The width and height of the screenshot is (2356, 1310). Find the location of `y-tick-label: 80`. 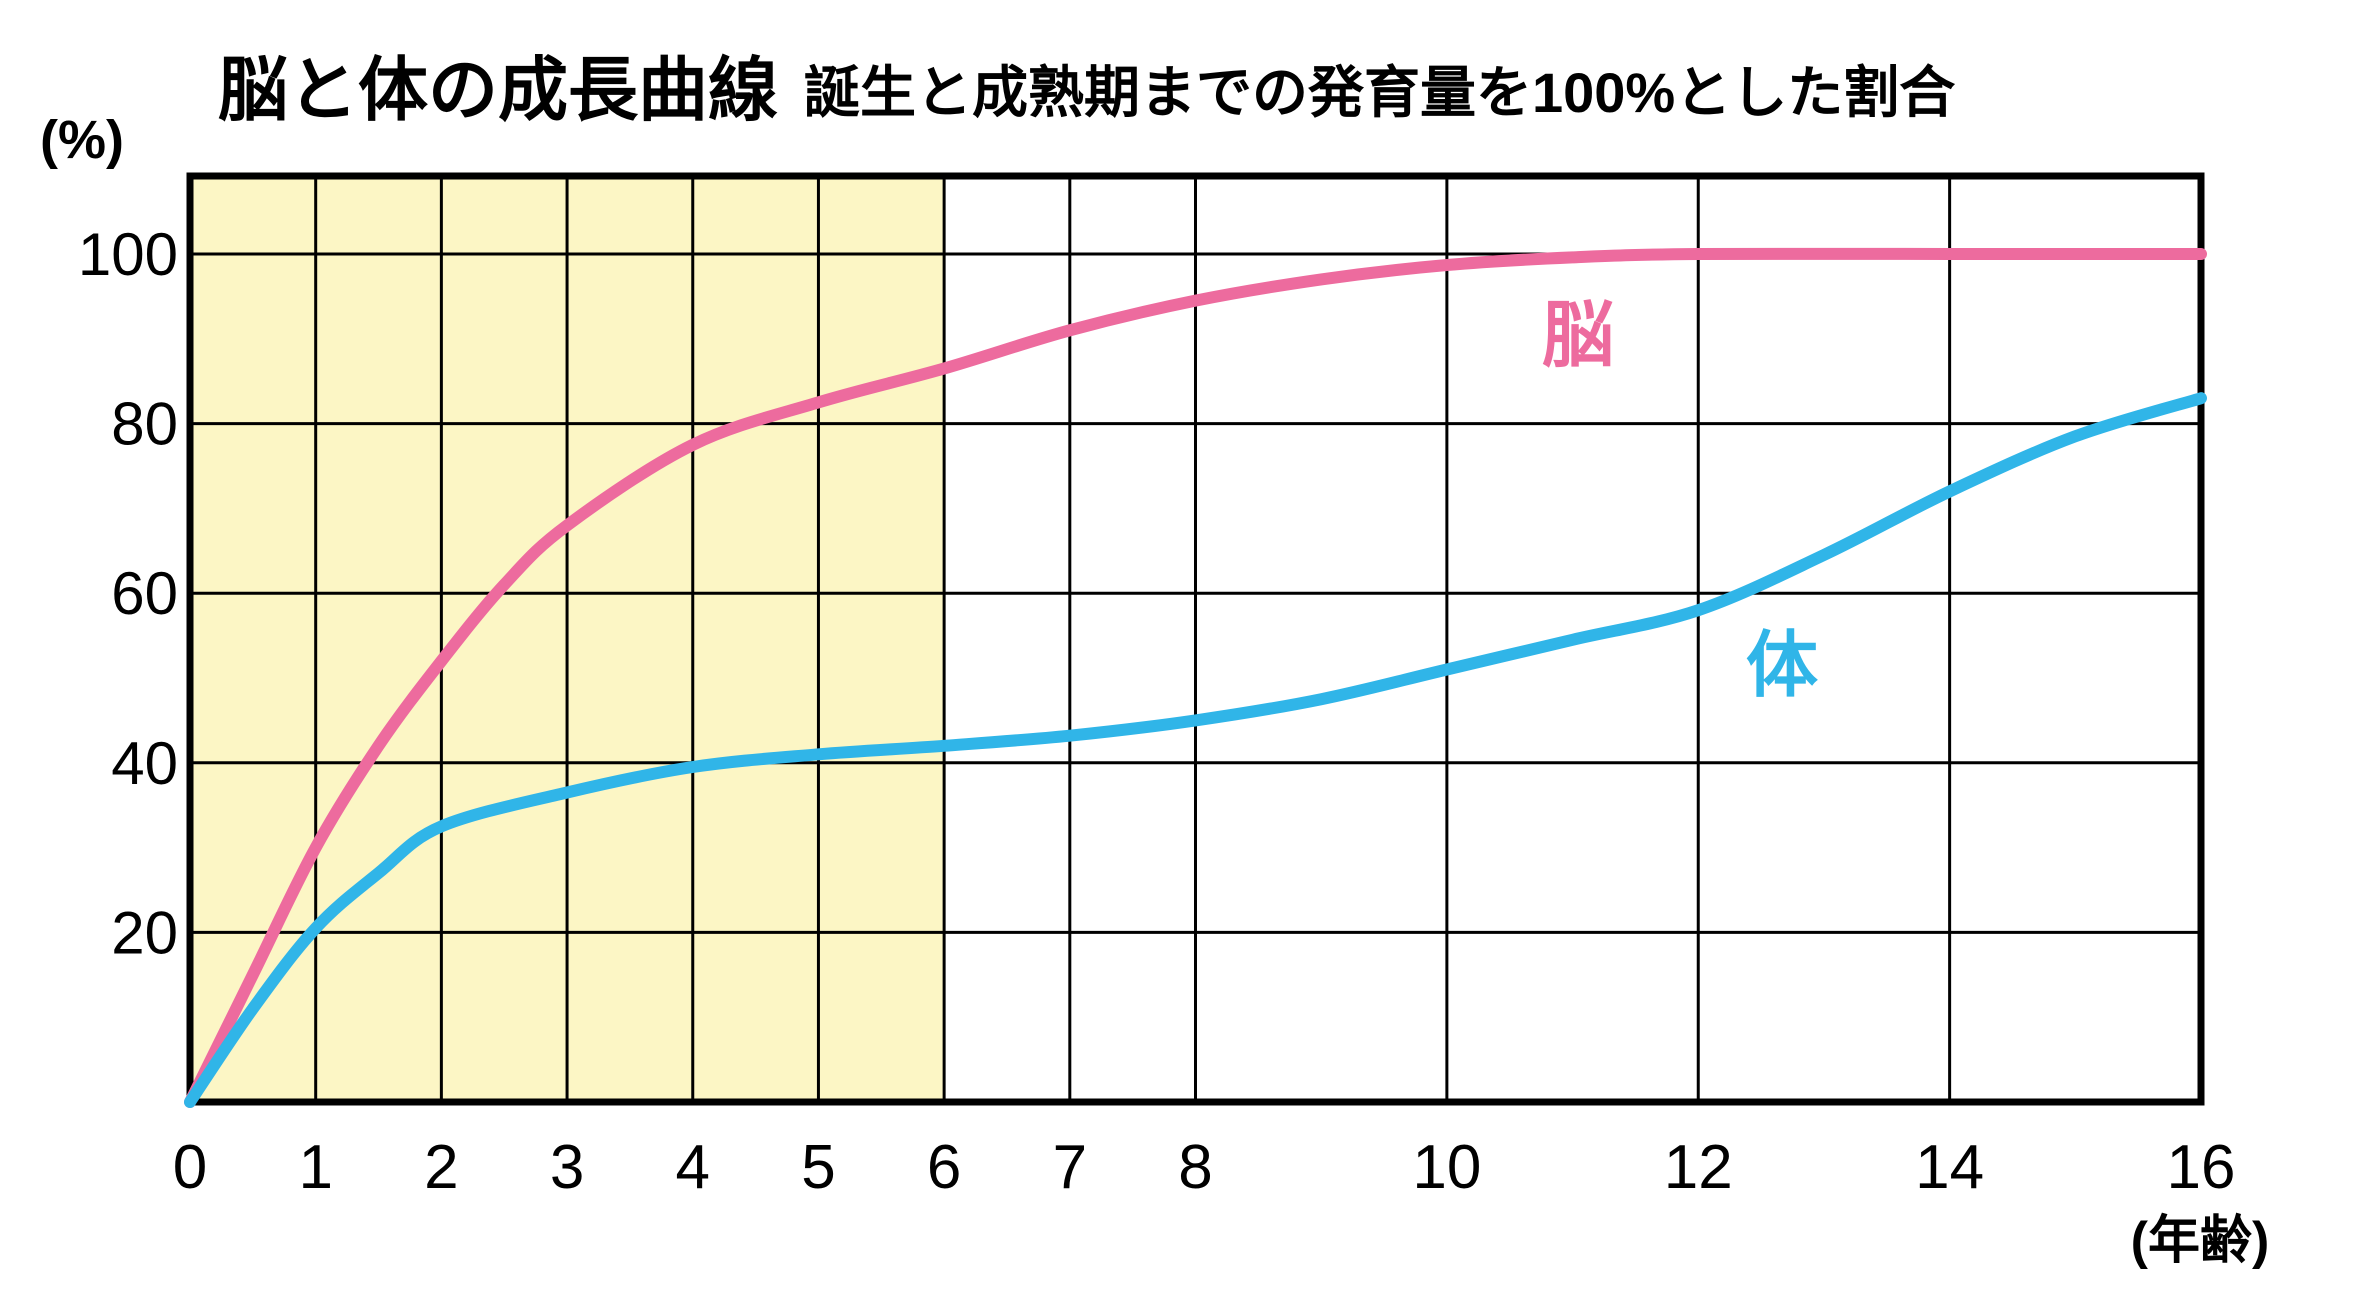

y-tick-label: 80 is located at coordinates (144, 424).